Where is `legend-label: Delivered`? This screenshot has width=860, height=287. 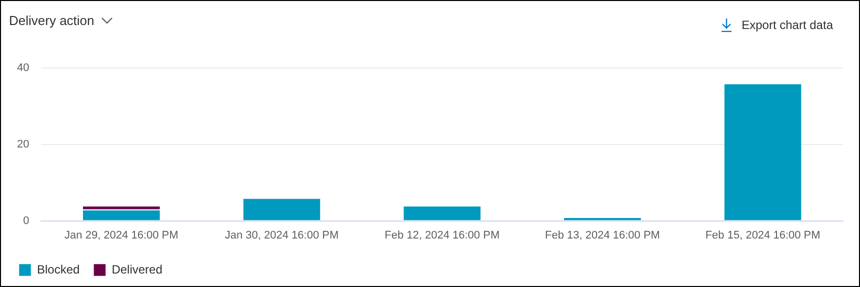 legend-label: Delivered is located at coordinates (137, 269).